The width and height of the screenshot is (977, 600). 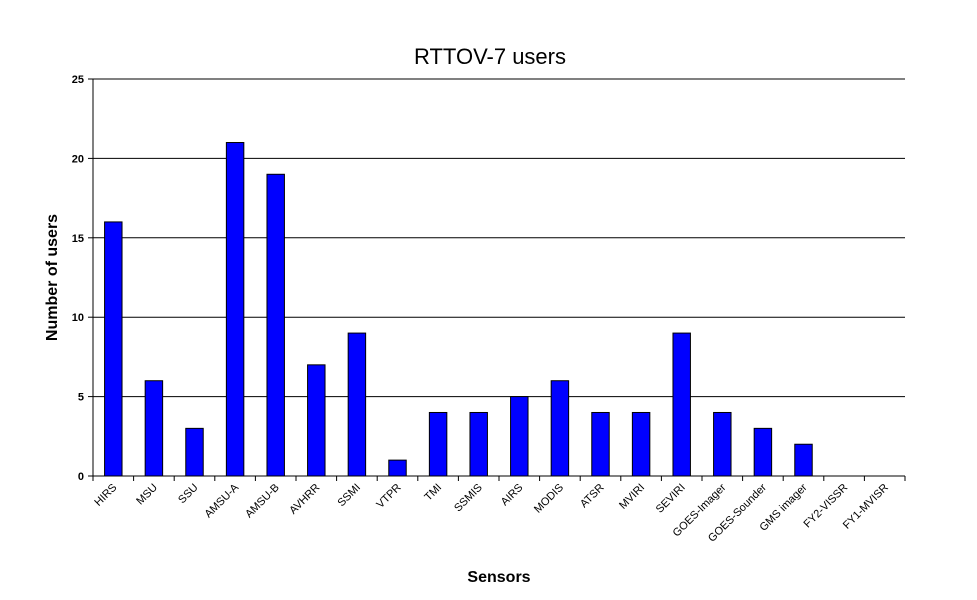 What do you see at coordinates (549, 499) in the screenshot?
I see `x-tick-label: MODIS` at bounding box center [549, 499].